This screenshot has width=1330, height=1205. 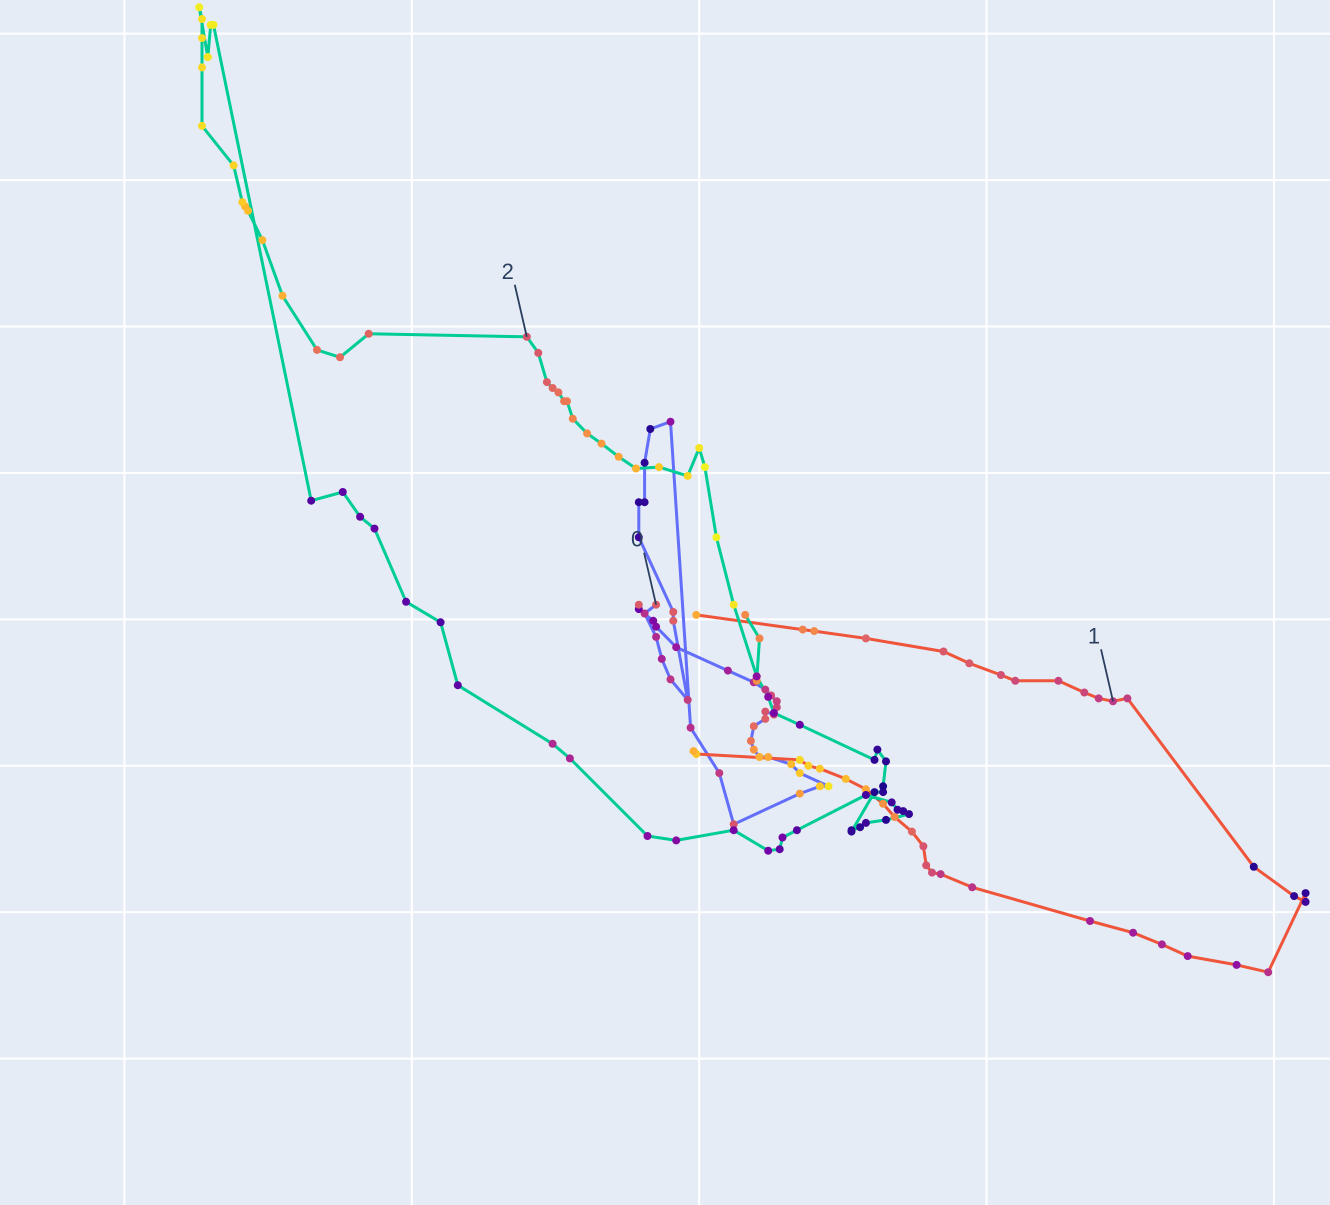 I want to click on annotation-label: 0, so click(x=637, y=539).